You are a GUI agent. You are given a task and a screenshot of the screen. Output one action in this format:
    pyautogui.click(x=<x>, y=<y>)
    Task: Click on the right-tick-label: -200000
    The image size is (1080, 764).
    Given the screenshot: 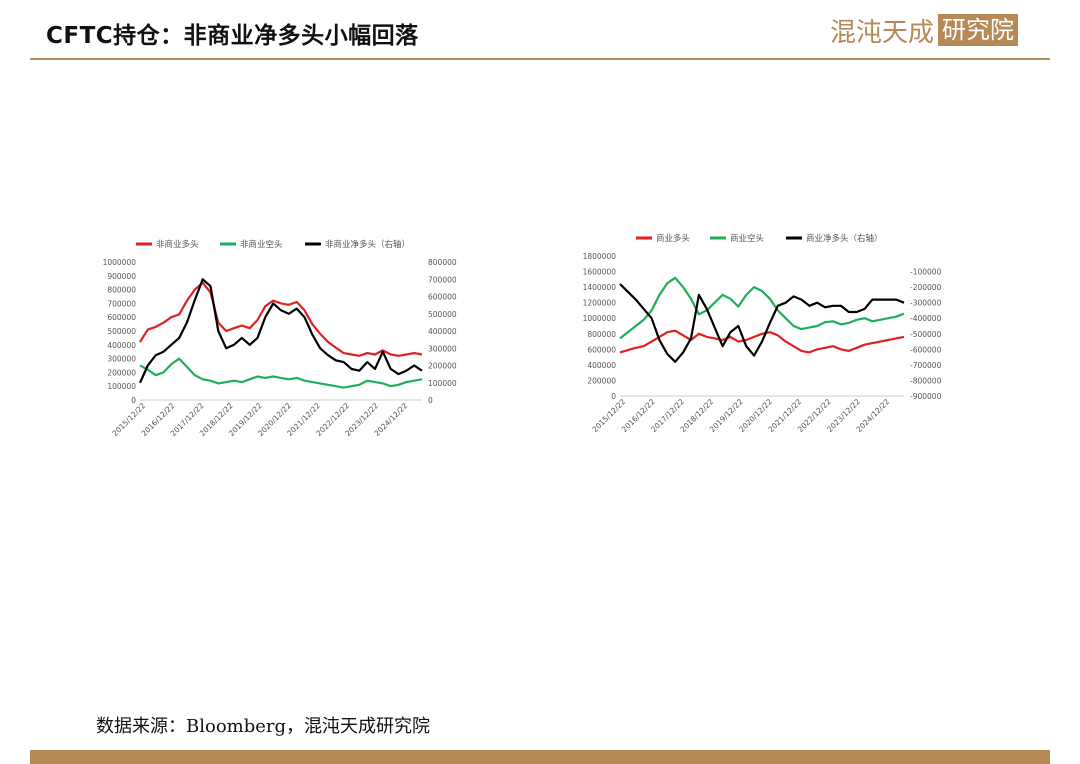 What is the action you would take?
    pyautogui.click(x=926, y=287)
    